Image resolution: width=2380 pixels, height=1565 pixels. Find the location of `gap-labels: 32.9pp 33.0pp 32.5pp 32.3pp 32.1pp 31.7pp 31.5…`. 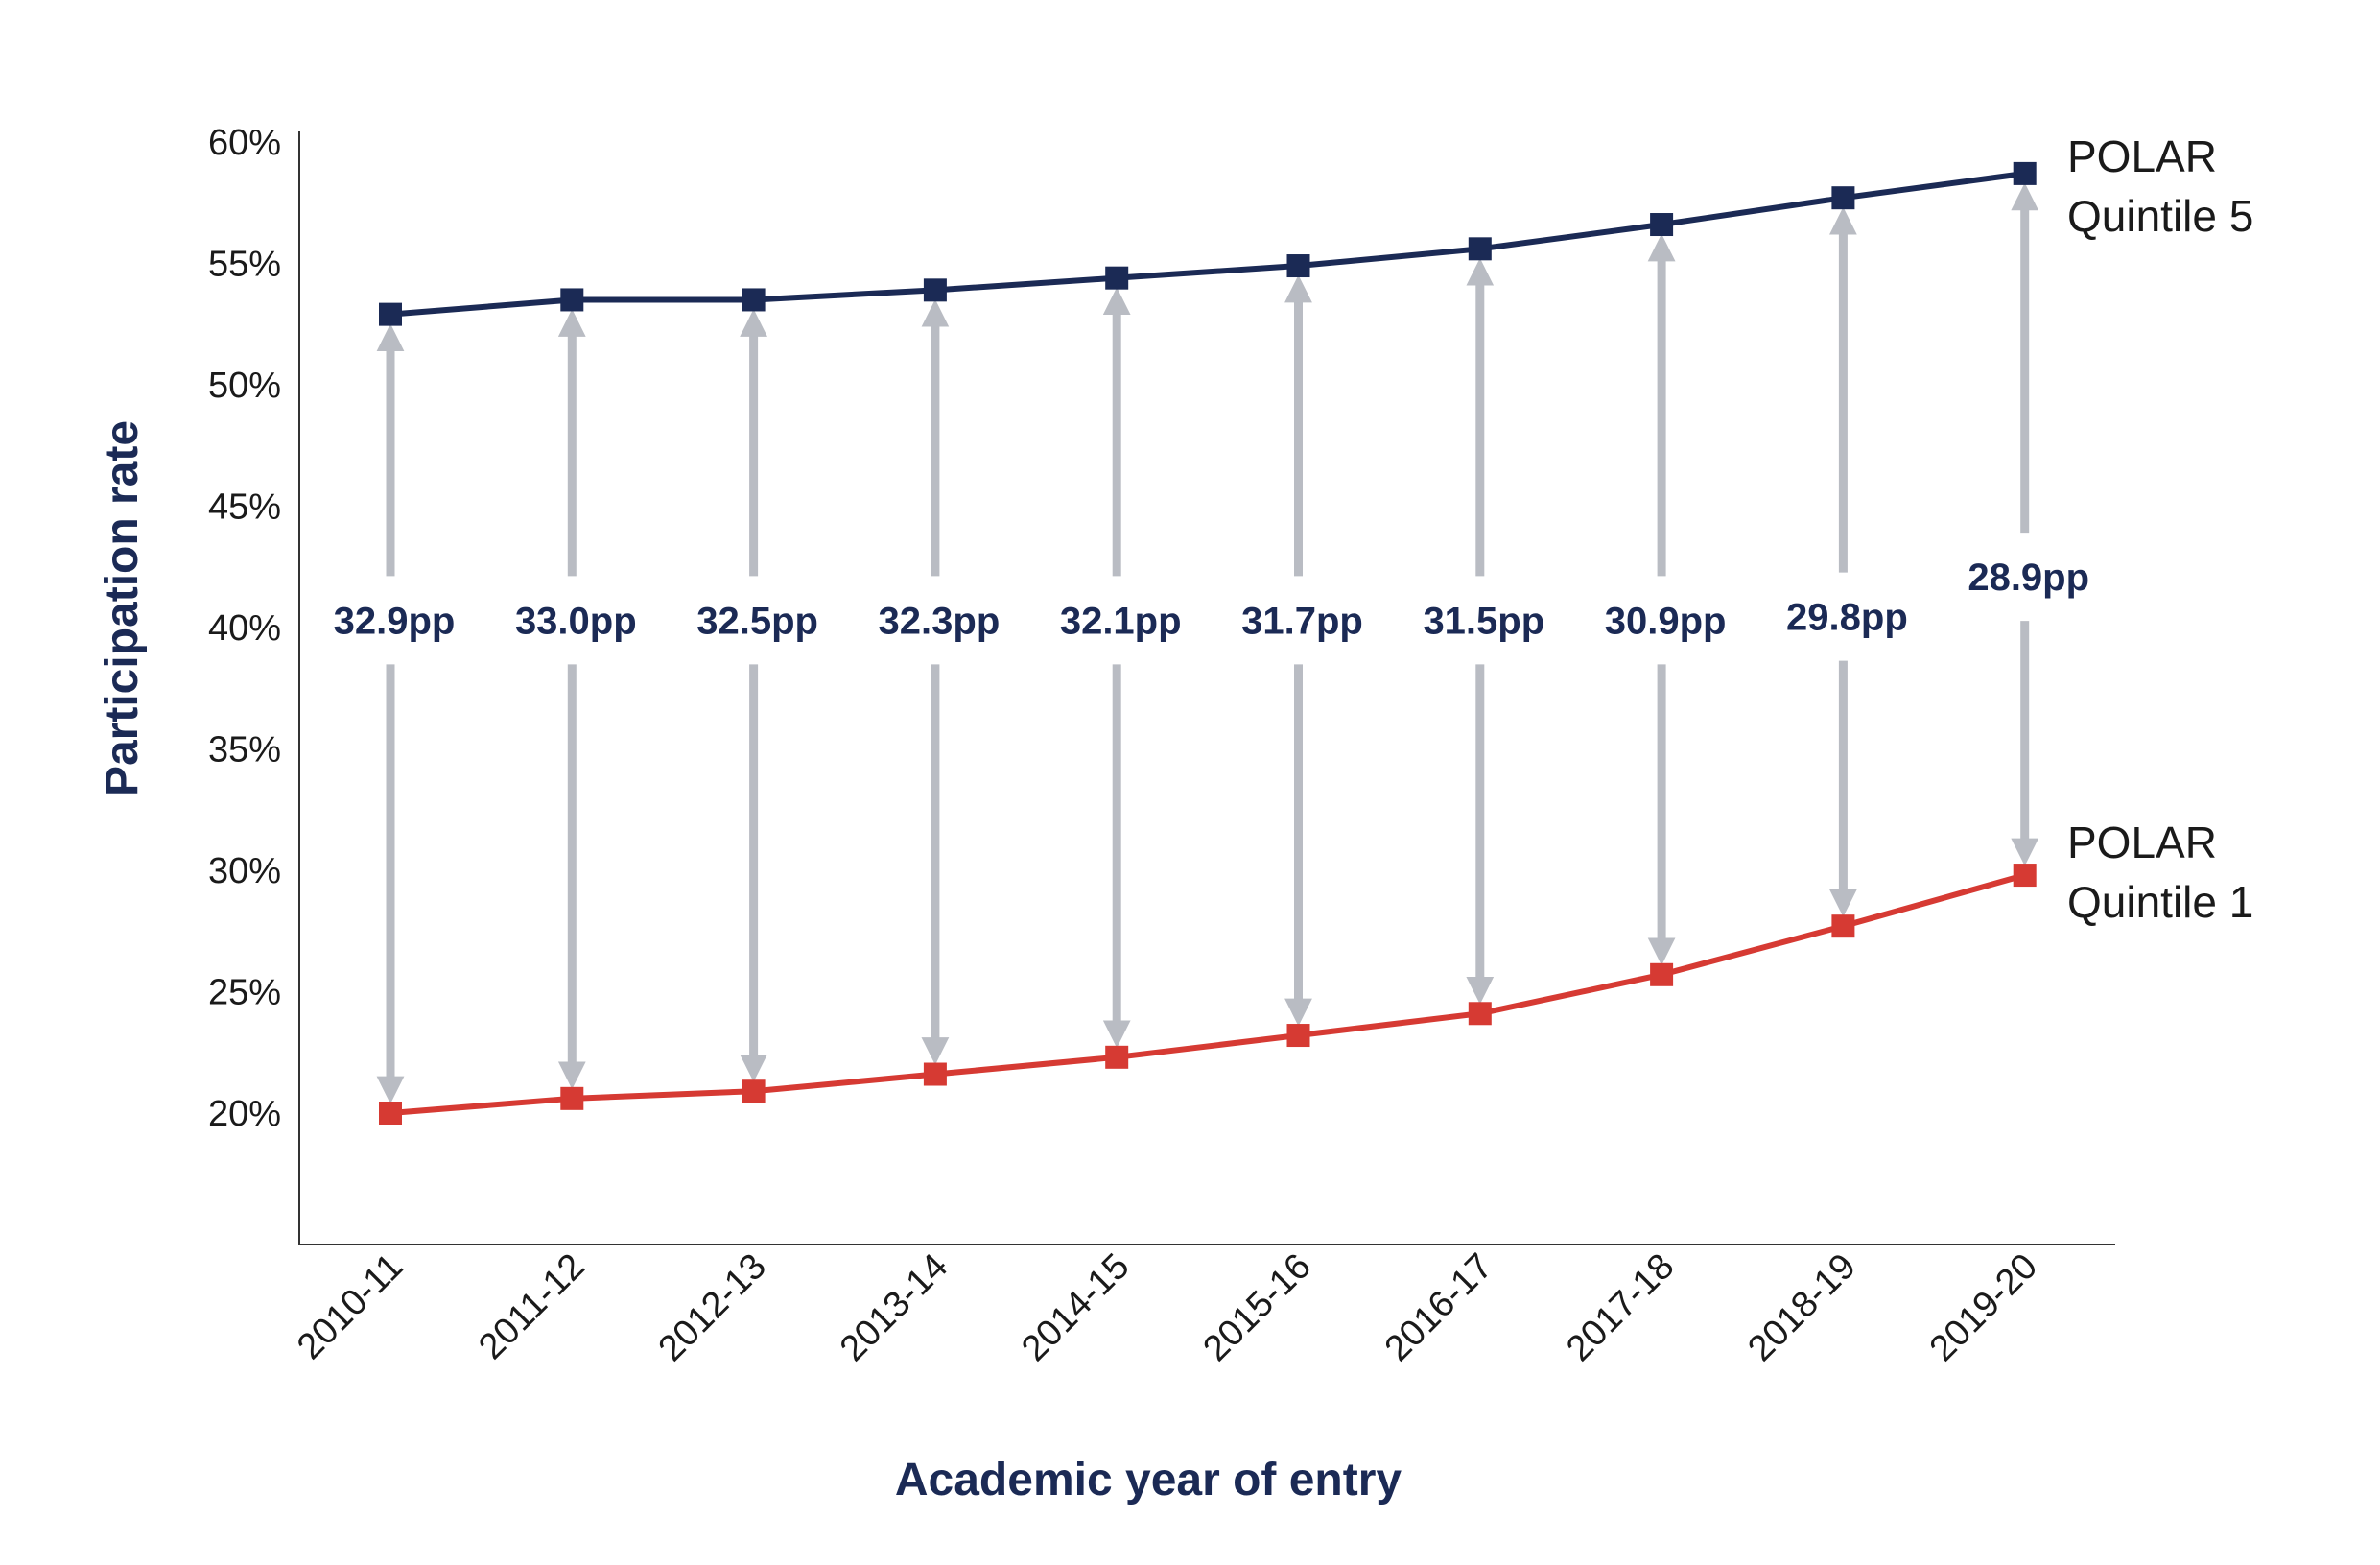

gap-labels: 32.9pp 33.0pp 32.5pp 32.3pp 32.1pp 31.7pp 31.5… is located at coordinates (1211, 599).